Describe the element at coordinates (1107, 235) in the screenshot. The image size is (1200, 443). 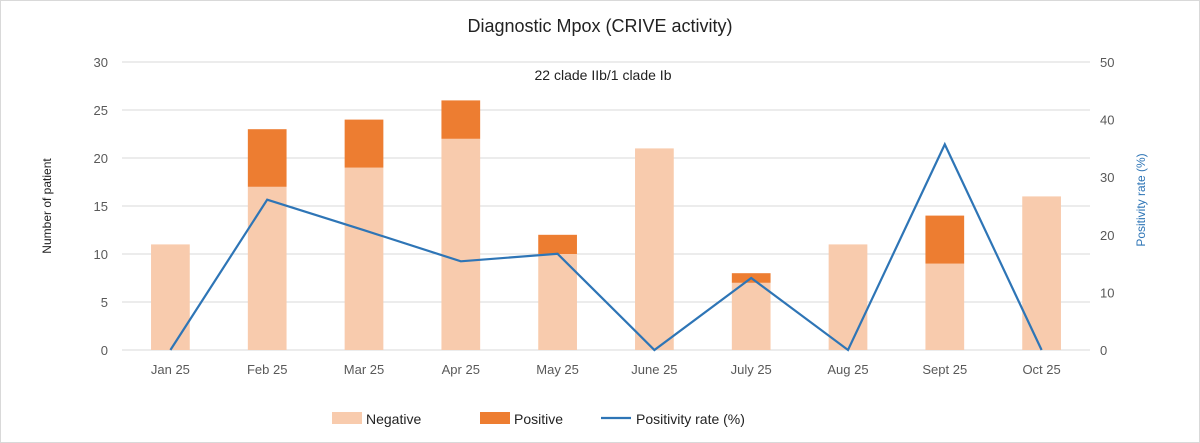
I see `y2-tick-label: 20` at that location.